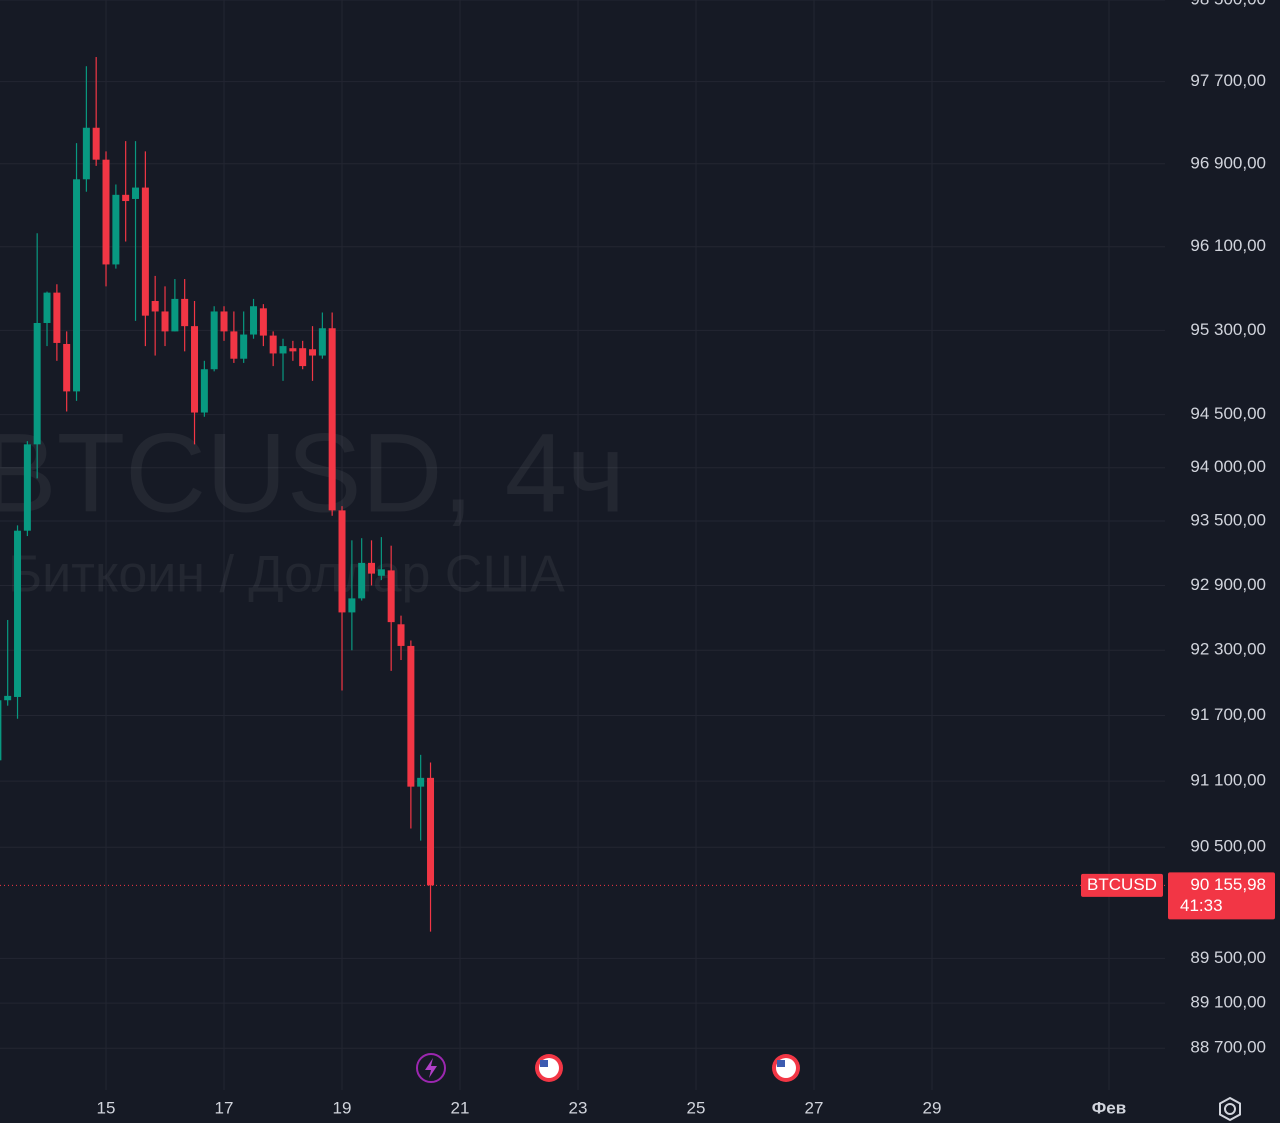 The height and width of the screenshot is (1123, 1280). What do you see at coordinates (1228, 884) in the screenshot?
I see `price-label: 90 155,98` at bounding box center [1228, 884].